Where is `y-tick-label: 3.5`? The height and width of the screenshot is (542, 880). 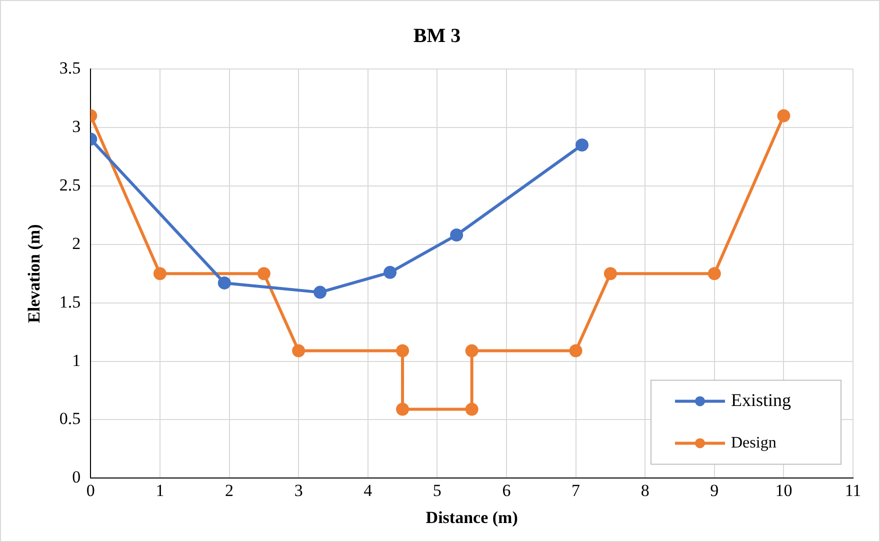 y-tick-label: 3.5 is located at coordinates (70, 68).